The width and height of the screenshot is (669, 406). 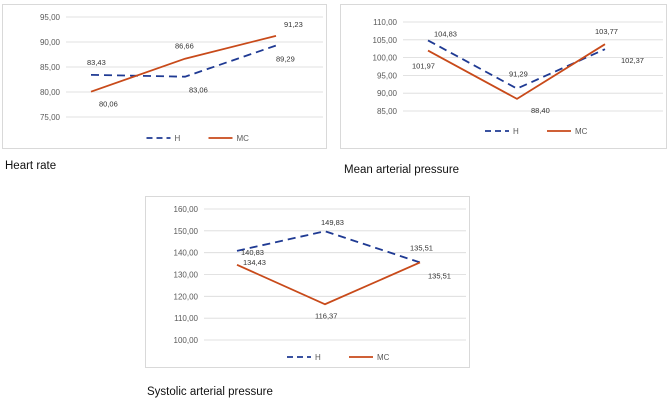 What do you see at coordinates (385, 40) in the screenshot?
I see `y-tick-label: 105,00` at bounding box center [385, 40].